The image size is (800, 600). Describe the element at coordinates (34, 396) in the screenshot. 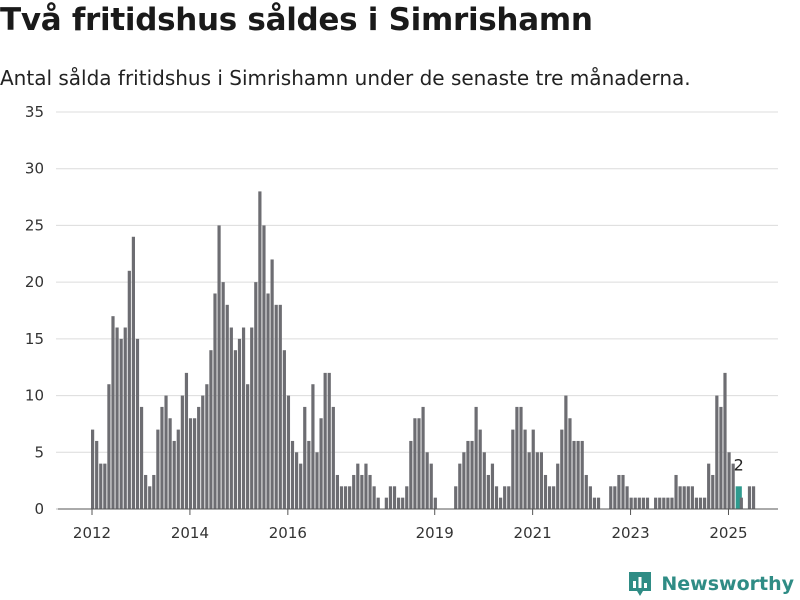

I see `y-tick-label: 10` at that location.